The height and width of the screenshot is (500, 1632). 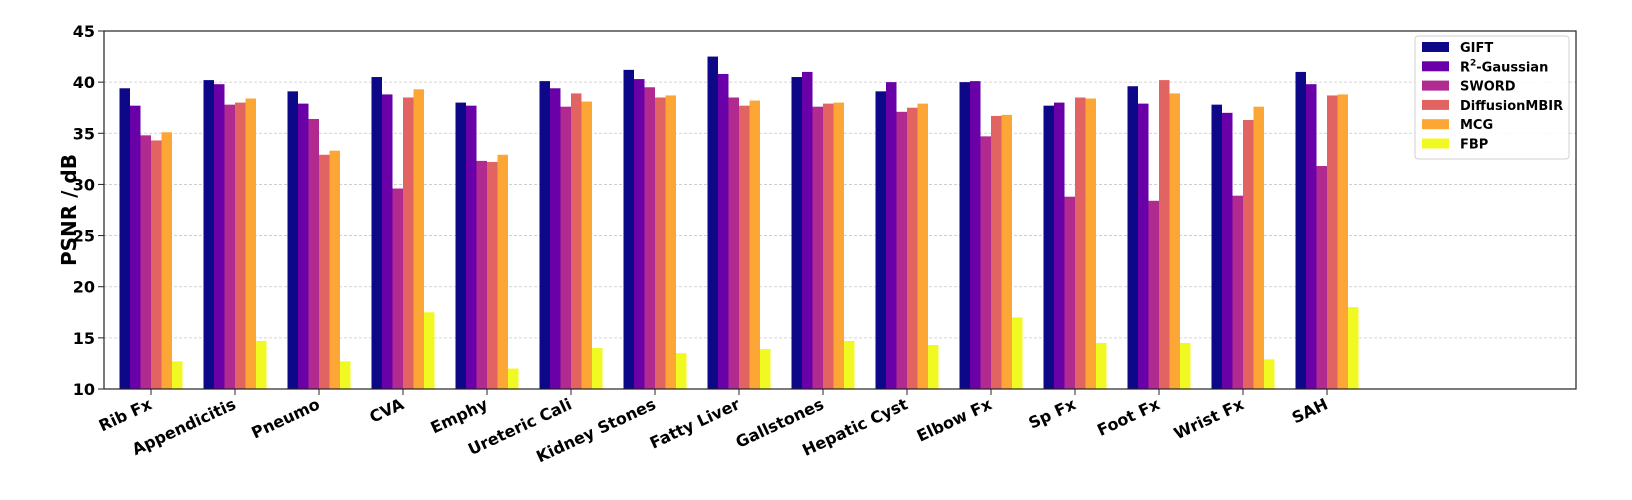 What do you see at coordinates (1128, 417) in the screenshot?
I see `x-tick-label: Foot Fx` at bounding box center [1128, 417].